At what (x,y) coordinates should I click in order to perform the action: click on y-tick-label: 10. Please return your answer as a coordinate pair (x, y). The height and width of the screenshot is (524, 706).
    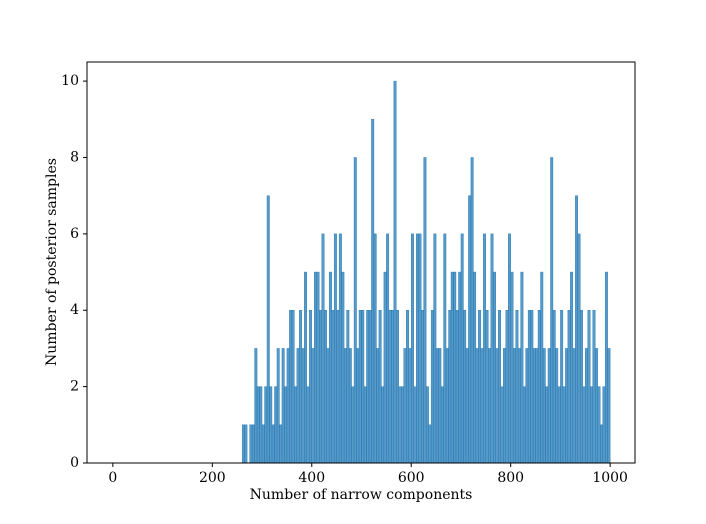
    Looking at the image, I should click on (70, 81).